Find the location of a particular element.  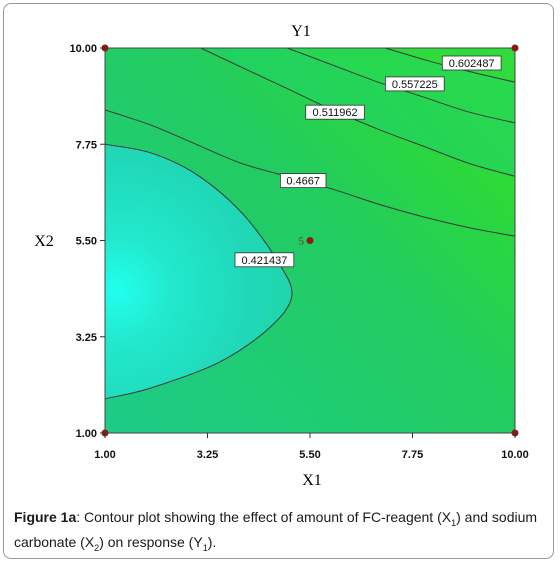

figure-number: Figure 1a is located at coordinates (45, 517).